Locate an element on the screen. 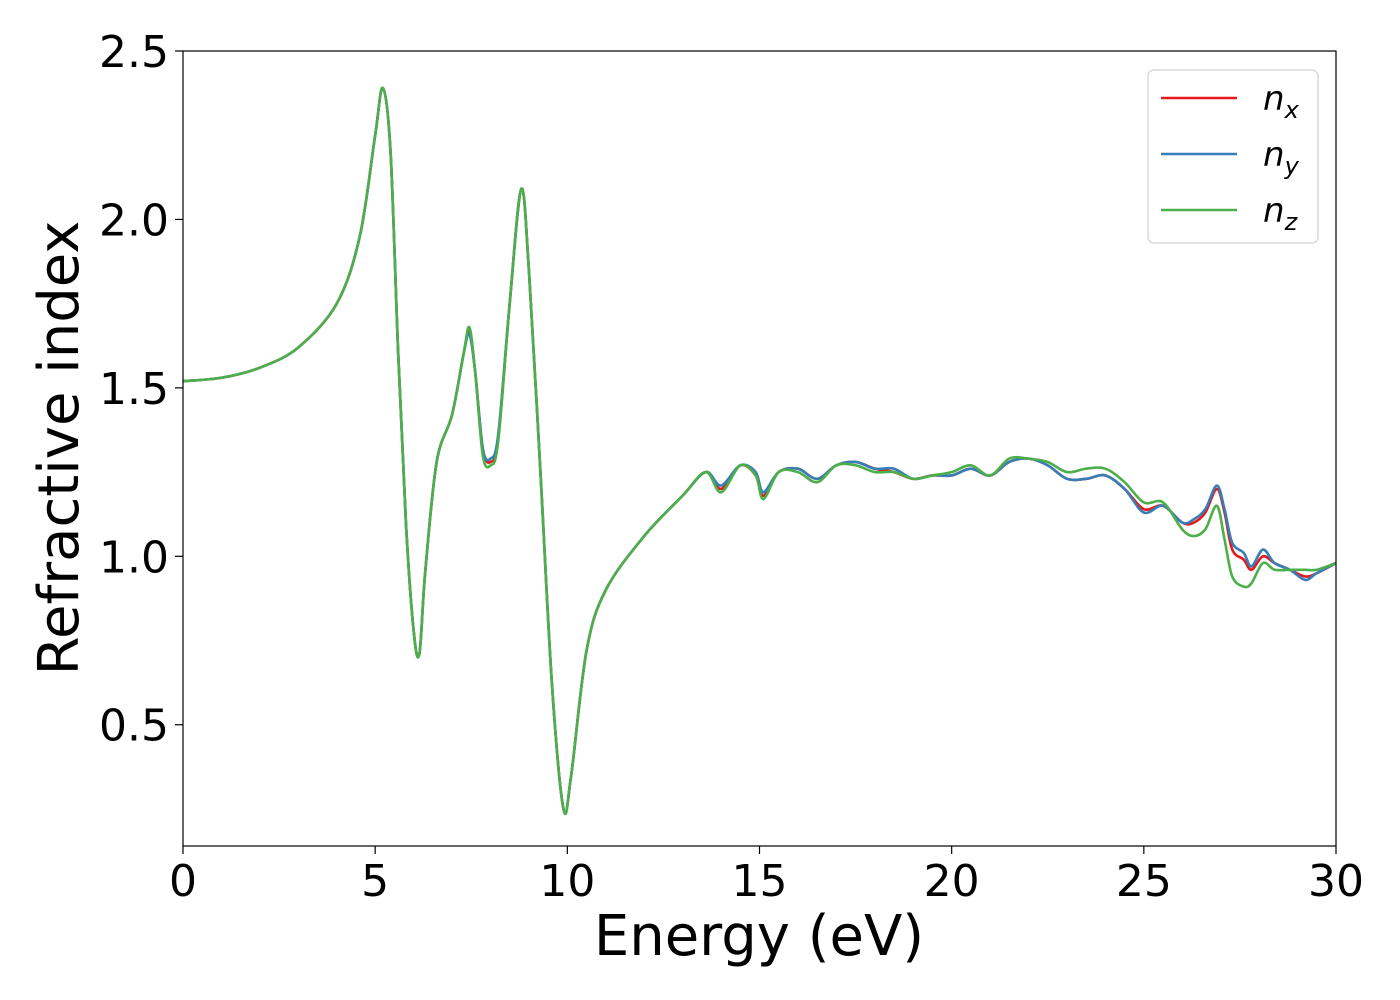 This screenshot has height=1000, width=1400. x-tick-label: 25 is located at coordinates (1144, 881).